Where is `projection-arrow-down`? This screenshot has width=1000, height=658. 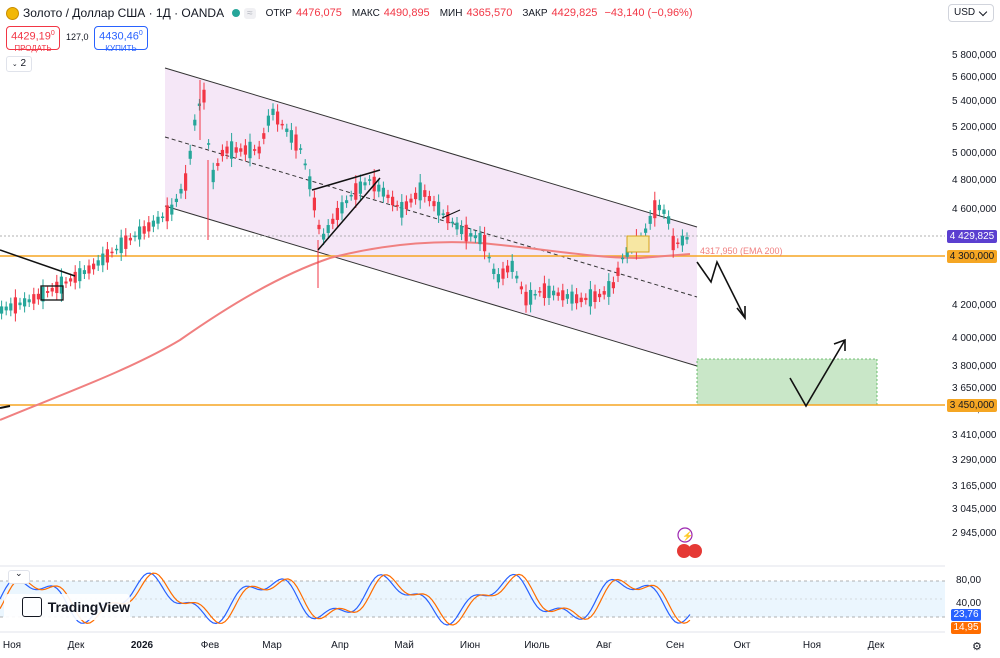 projection-arrow-down is located at coordinates (721, 289).